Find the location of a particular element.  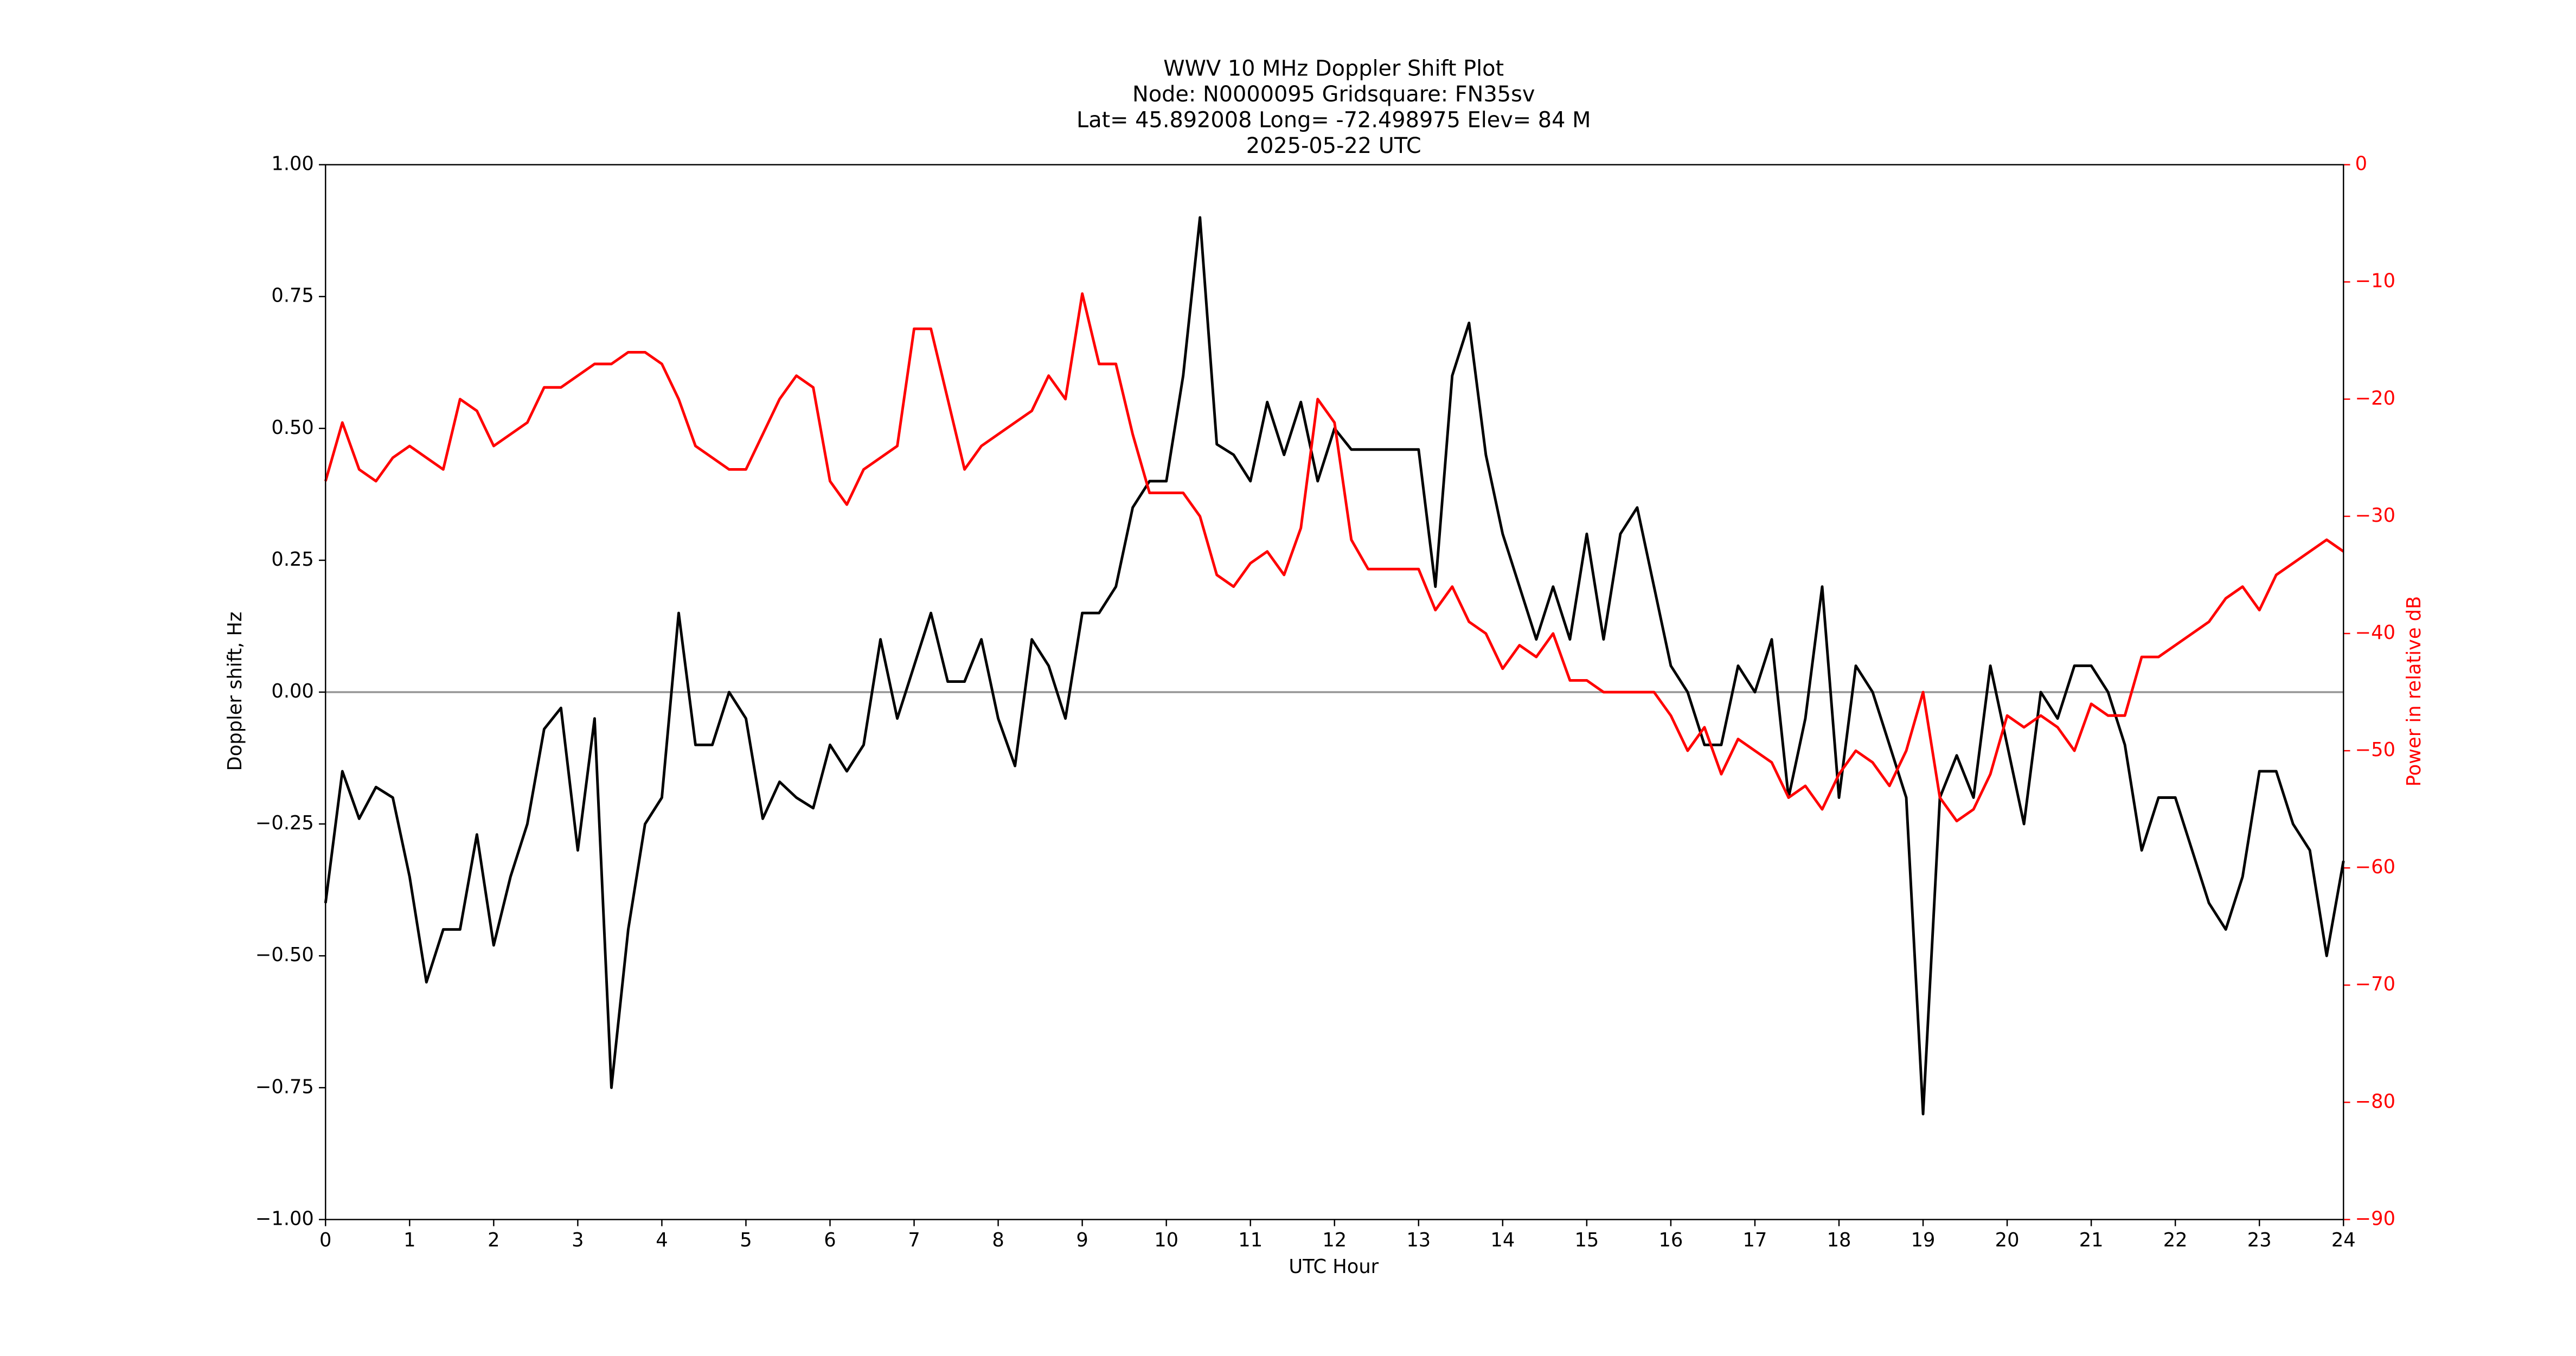

x-tick-label: 3 is located at coordinates (578, 1240).